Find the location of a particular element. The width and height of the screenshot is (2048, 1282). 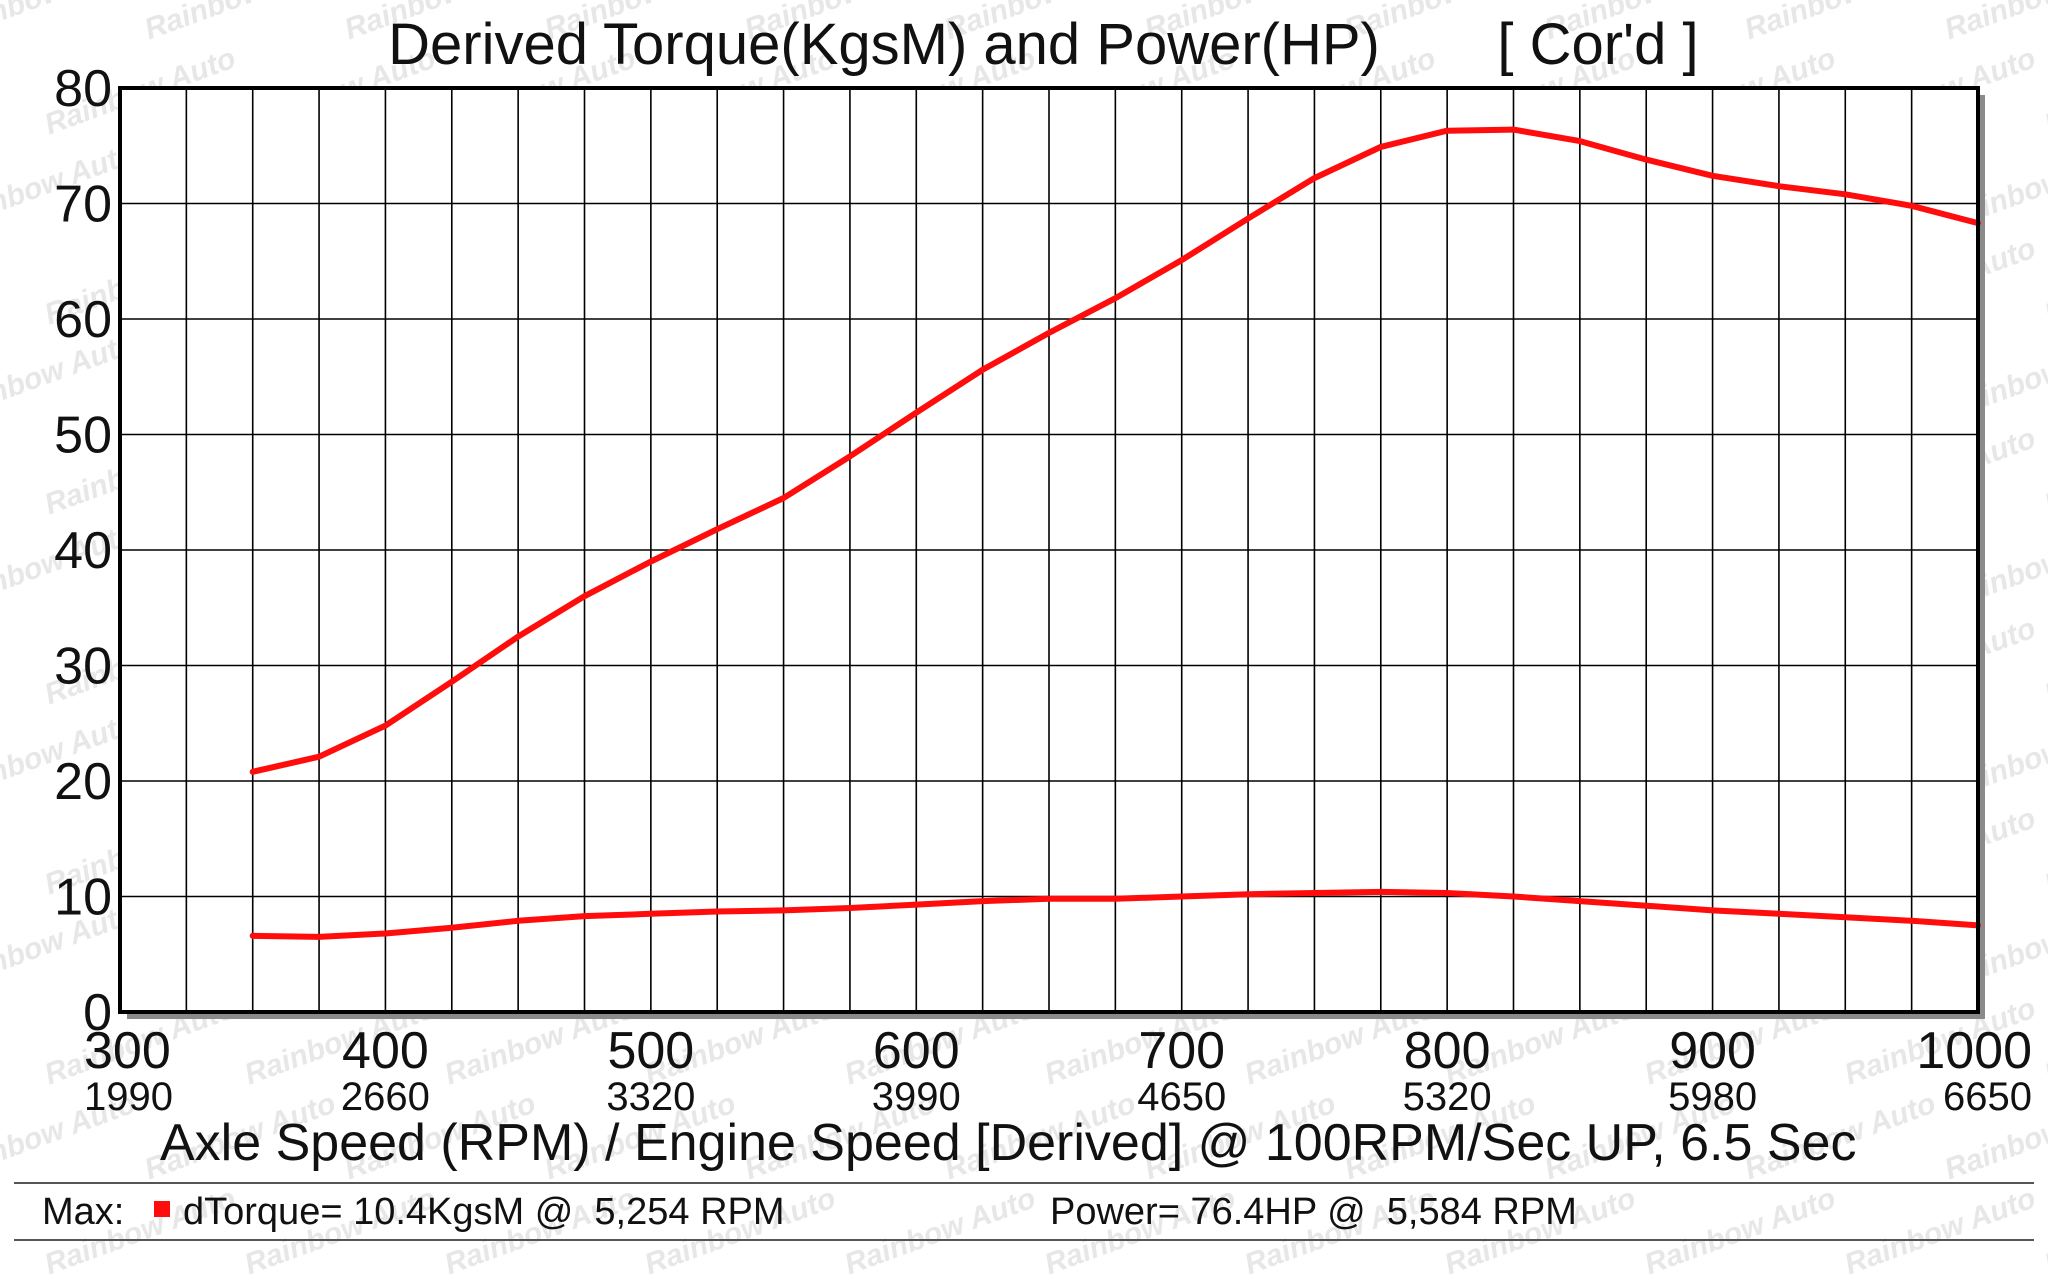

chart-title: Derived Torque(KgsM) and Power(HP) is located at coordinates (884, 44).